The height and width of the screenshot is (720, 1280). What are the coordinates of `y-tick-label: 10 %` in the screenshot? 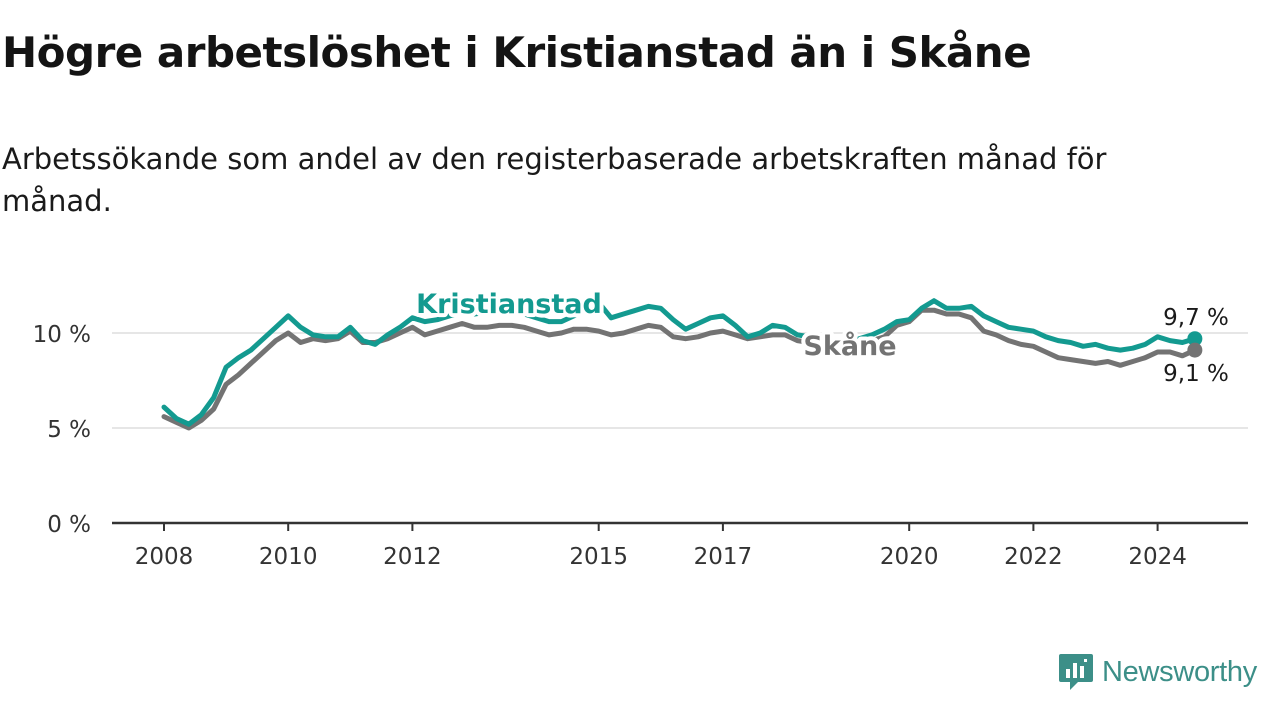 It's located at (62, 335).